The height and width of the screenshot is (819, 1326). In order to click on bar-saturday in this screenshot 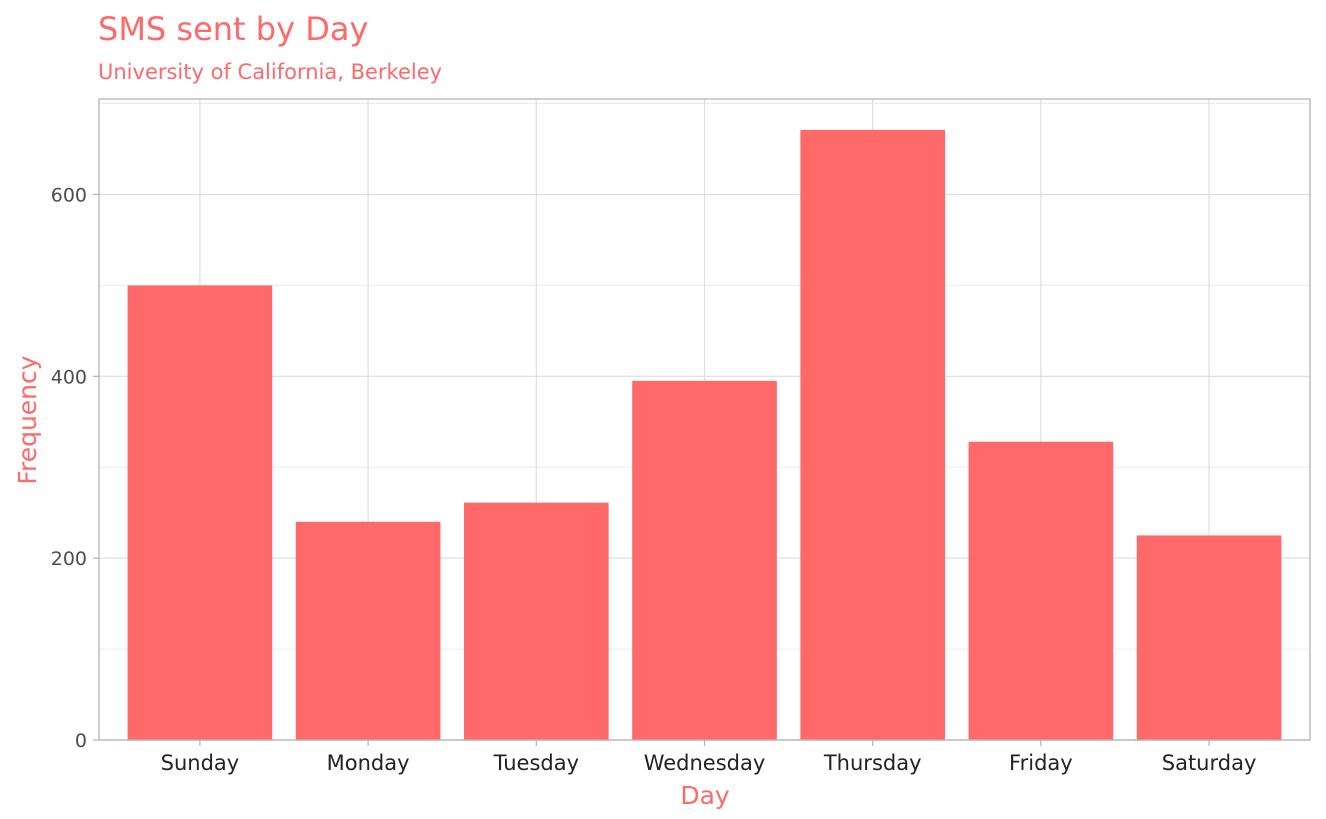, I will do `click(1209, 637)`.